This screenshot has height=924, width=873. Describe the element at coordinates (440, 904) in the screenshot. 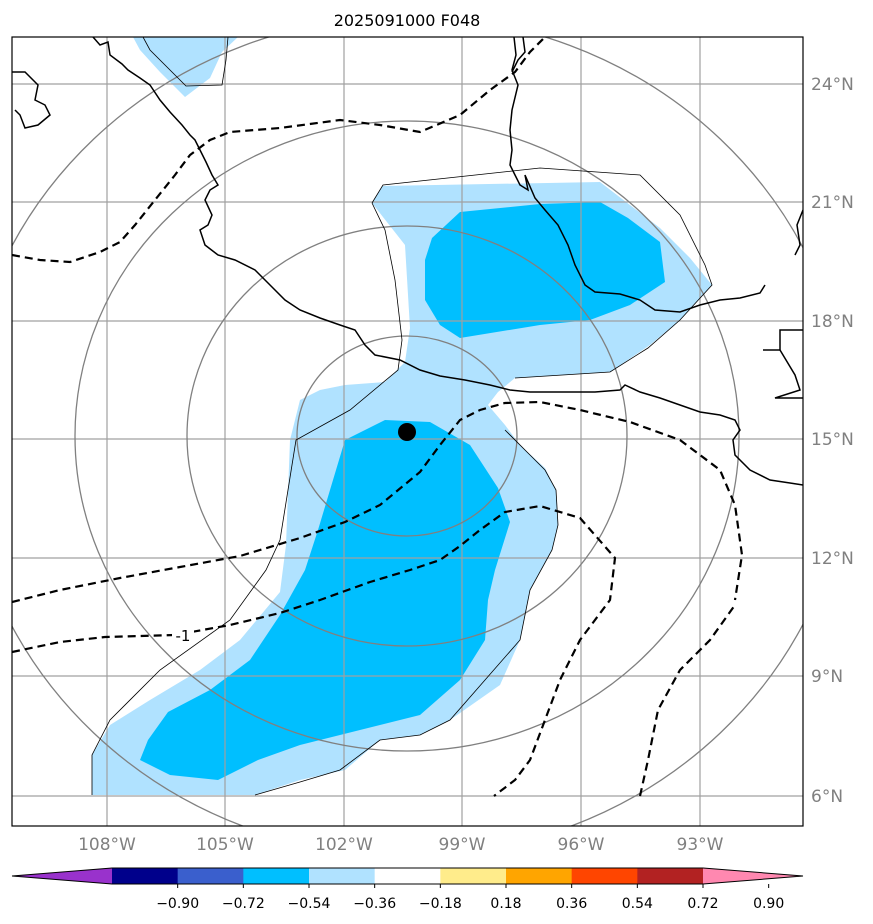

I see `colorbar-tick-label: −0.18` at that location.